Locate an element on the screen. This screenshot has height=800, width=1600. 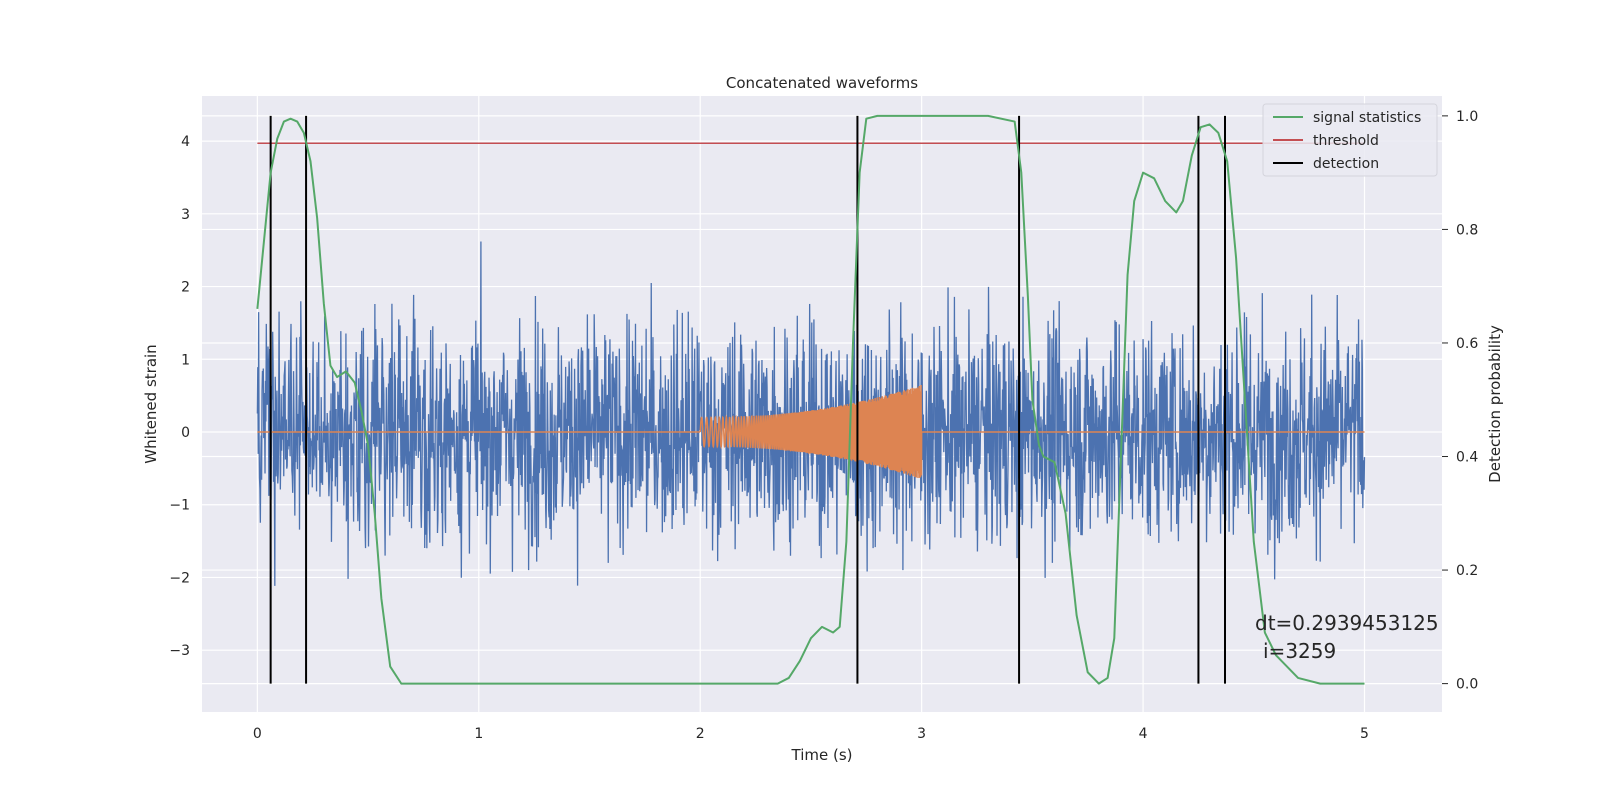
x-tick-label: 0 is located at coordinates (257, 734).